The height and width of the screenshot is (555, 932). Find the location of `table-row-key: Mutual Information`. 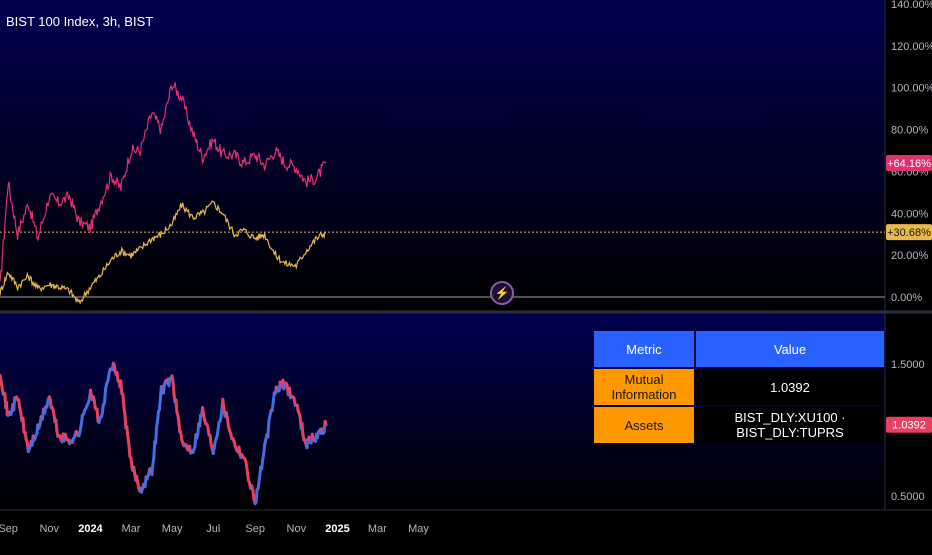

table-row-key: Mutual Information is located at coordinates (644, 387).